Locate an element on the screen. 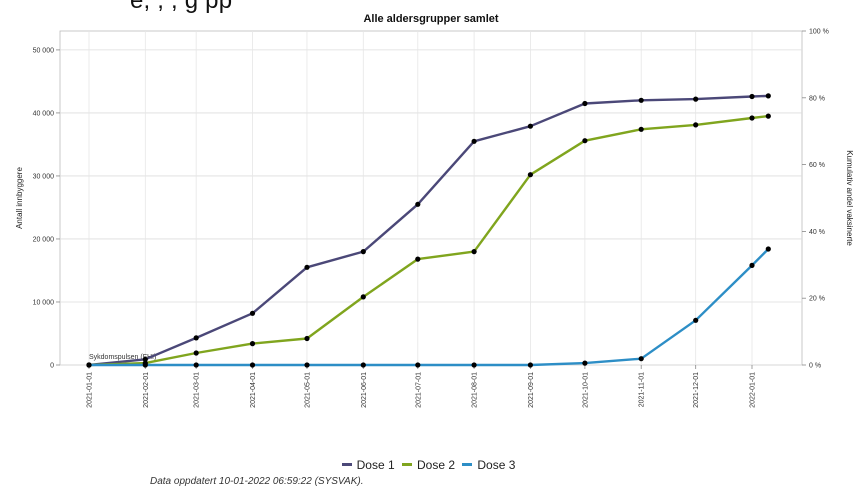 Image resolution: width=857 pixels, height=490 pixels. x-tick-label: 2021-06-01 is located at coordinates (364, 390).